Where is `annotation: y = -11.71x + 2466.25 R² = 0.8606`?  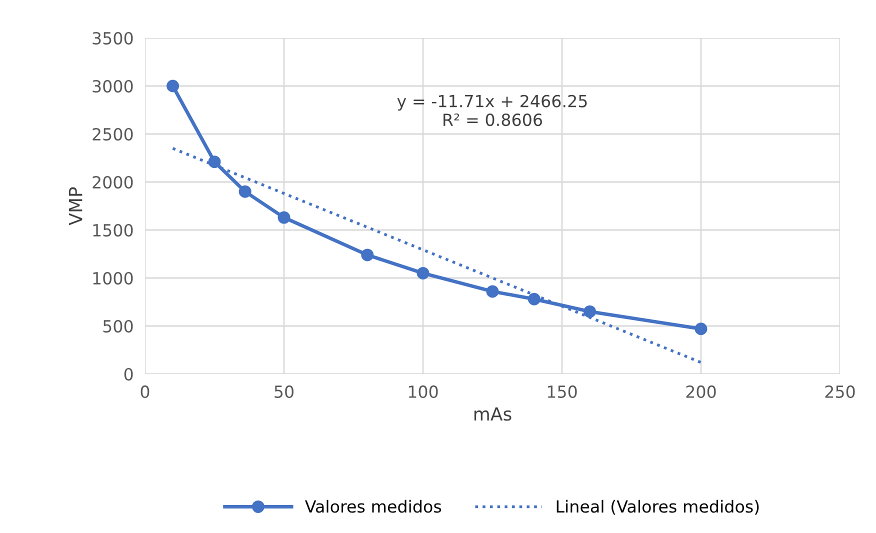 annotation: y = -11.71x + 2466.25 R² = 0.8606 is located at coordinates (492, 110).